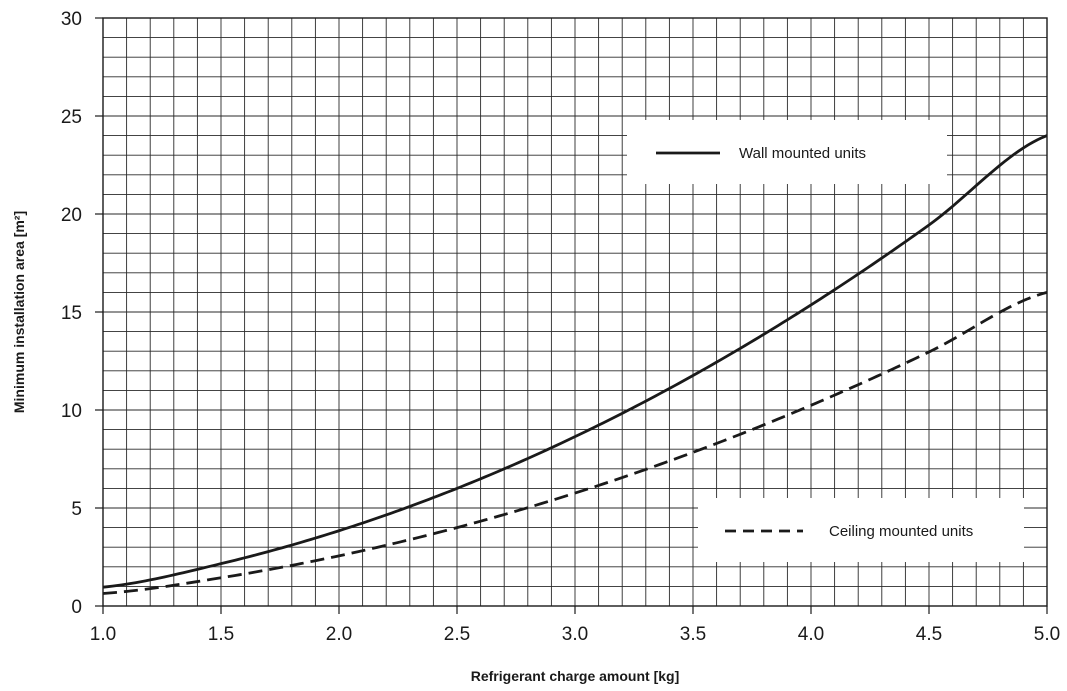 The width and height of the screenshot is (1067, 691). I want to click on x-tick-label: 1.0, so click(103, 634).